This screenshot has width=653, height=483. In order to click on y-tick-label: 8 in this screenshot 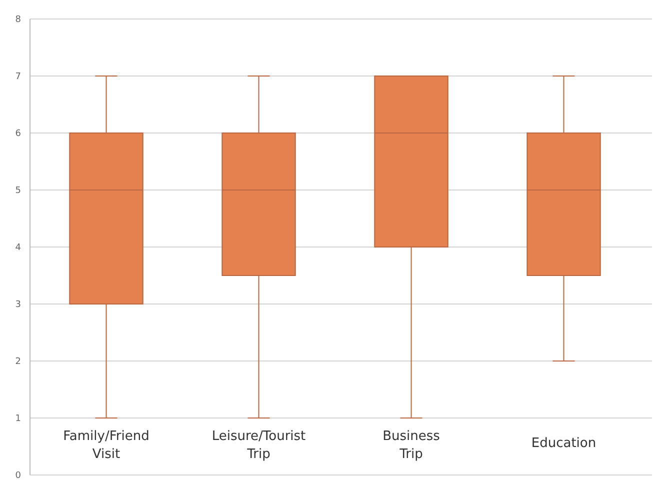, I will do `click(18, 20)`.